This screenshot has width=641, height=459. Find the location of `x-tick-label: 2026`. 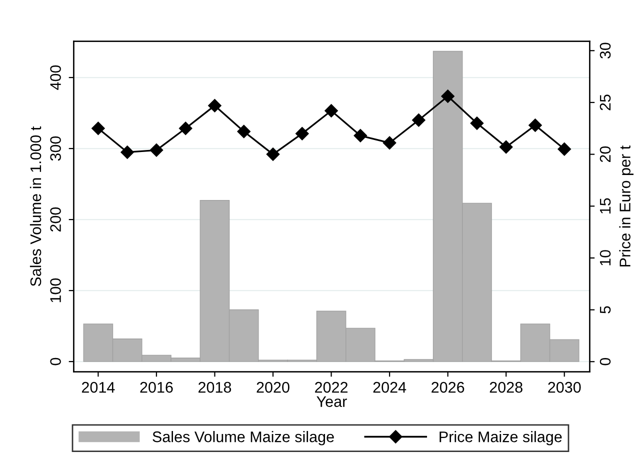

x-tick-label: 2026 is located at coordinates (448, 387).